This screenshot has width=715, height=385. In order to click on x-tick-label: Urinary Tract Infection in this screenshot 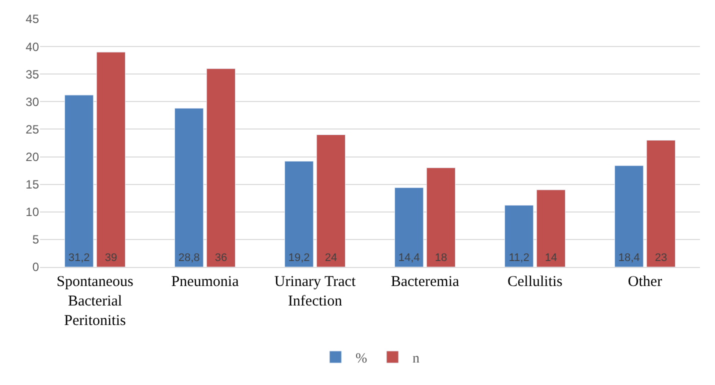, I will do `click(315, 292)`.